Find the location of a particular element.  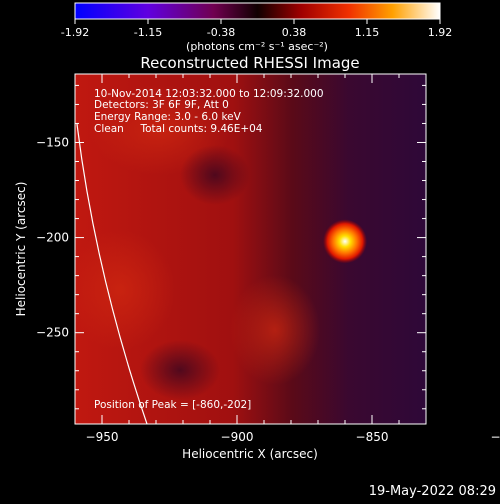

info-line: Detectors: 3F 6F 9F, Att 0 is located at coordinates (161, 105).